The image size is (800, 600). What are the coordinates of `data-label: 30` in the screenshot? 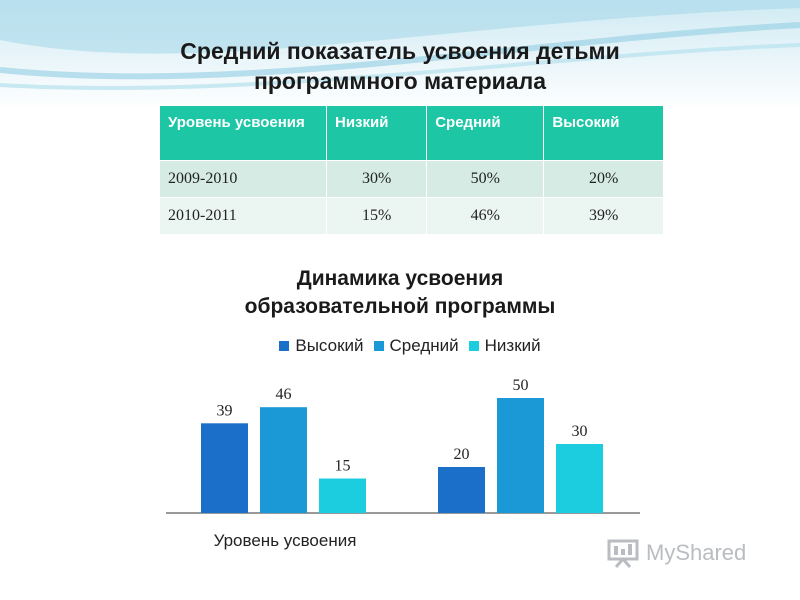 It's located at (580, 431).